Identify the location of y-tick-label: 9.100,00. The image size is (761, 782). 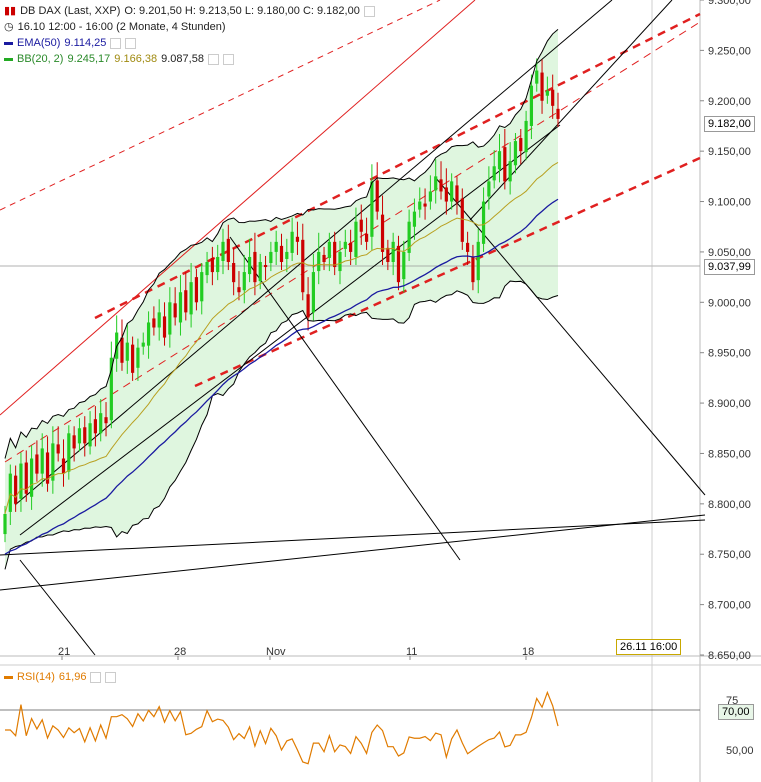
(729, 203).